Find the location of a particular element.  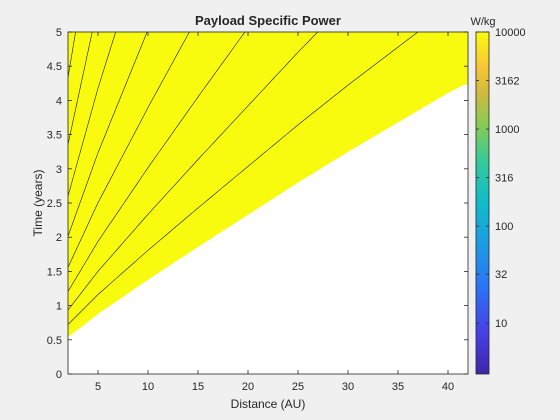

y-tick-label-1: 0.5 is located at coordinates (54, 341).